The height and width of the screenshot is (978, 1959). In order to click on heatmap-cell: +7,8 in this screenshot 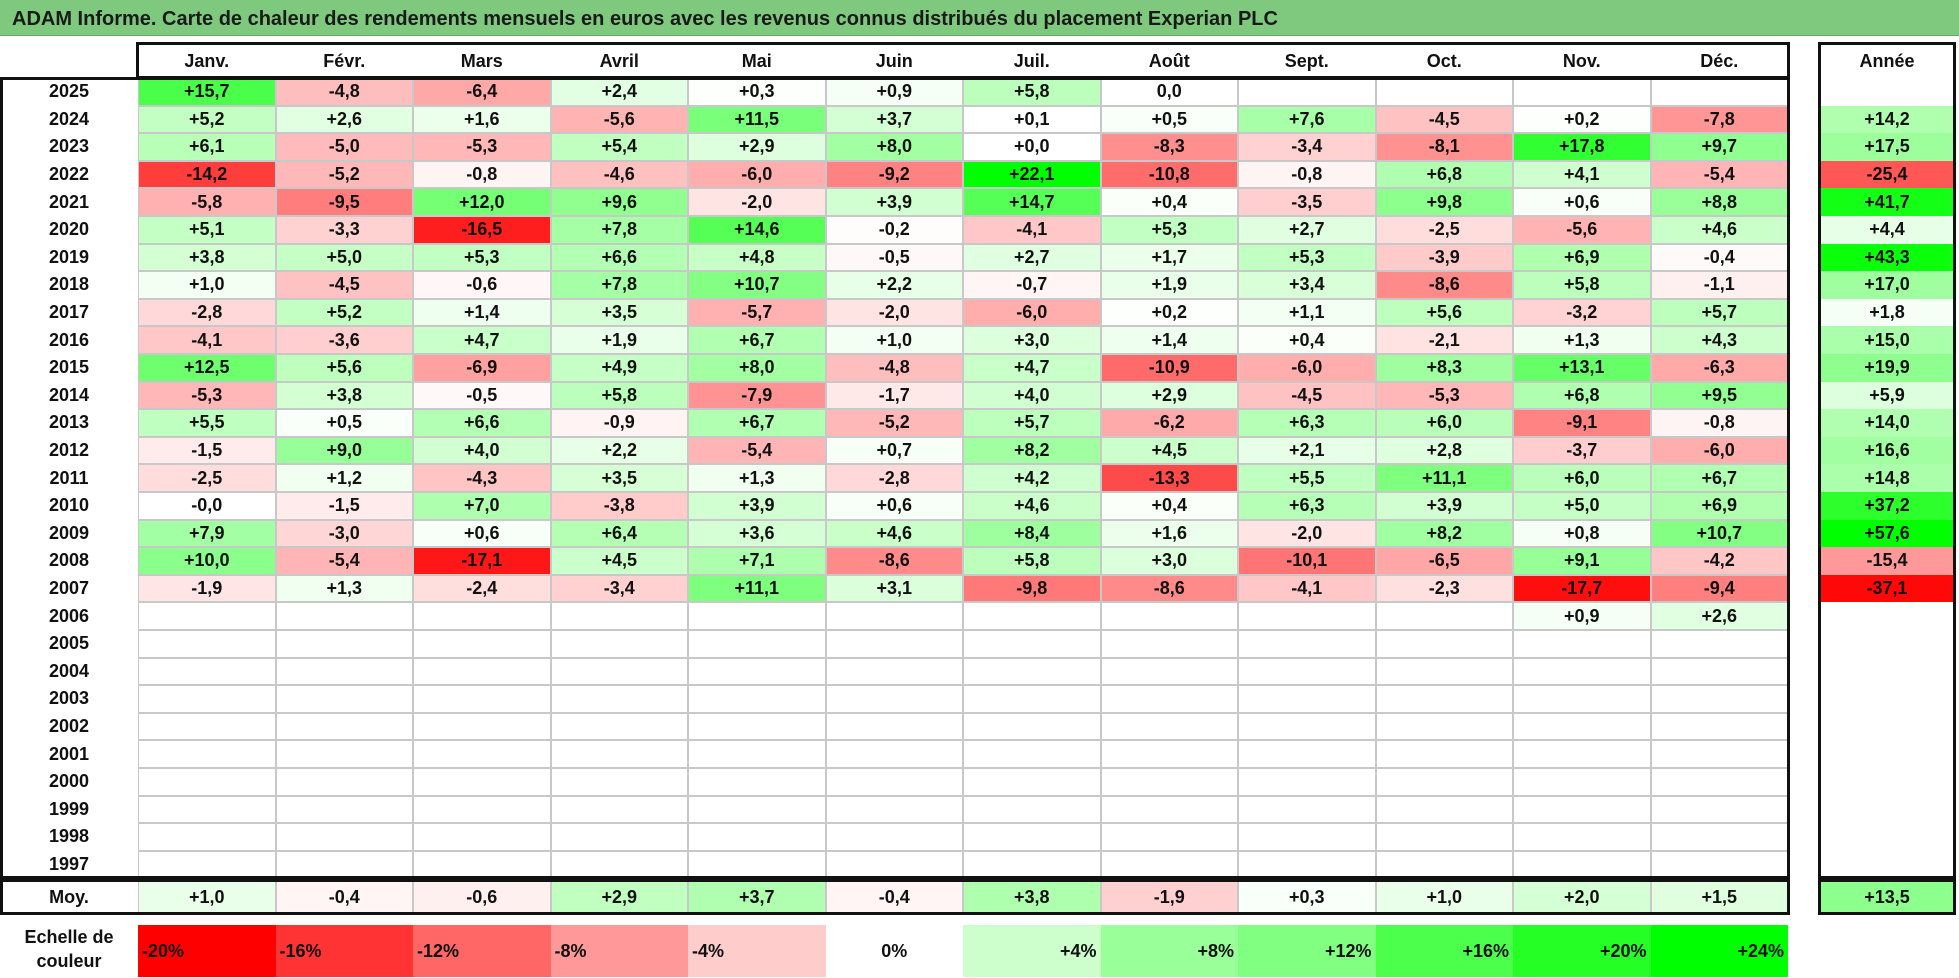, I will do `click(619, 230)`.